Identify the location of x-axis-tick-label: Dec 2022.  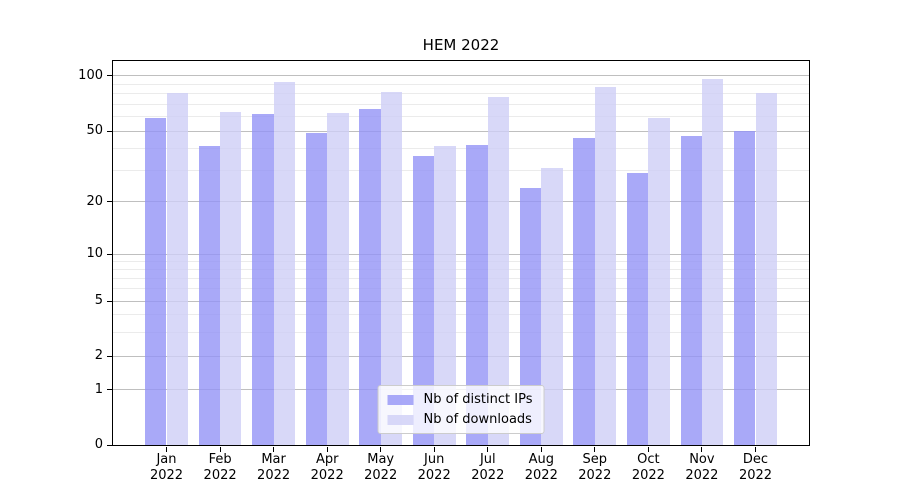
(755, 467).